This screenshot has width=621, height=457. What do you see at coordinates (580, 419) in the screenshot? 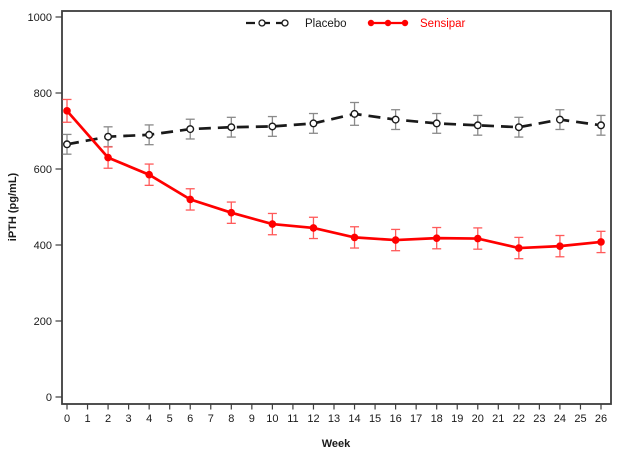
I see `x-tick-label: 25` at bounding box center [580, 419].